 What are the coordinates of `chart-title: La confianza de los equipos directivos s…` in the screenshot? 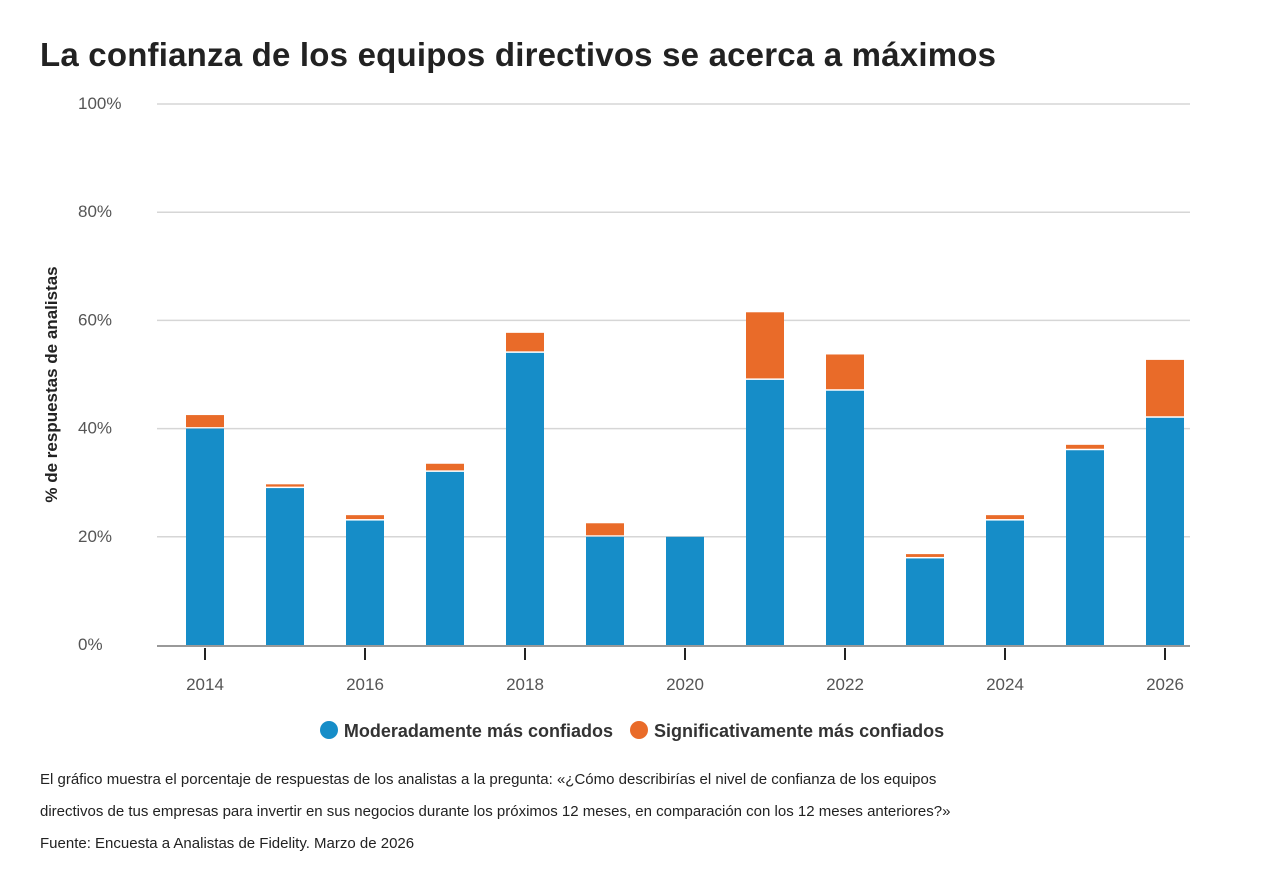 It's located at (518, 54).